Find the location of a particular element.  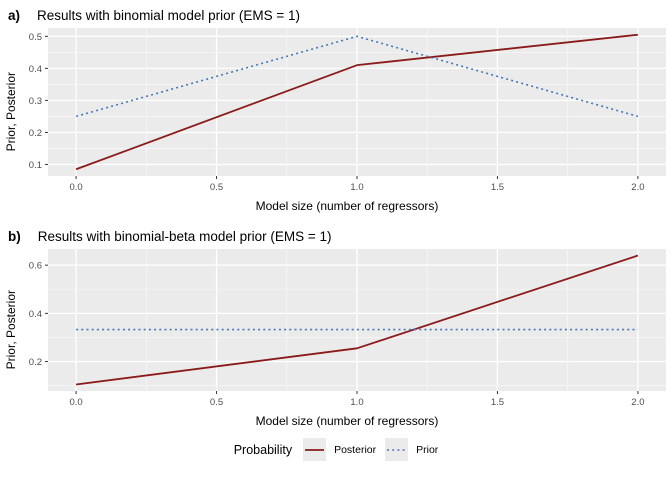

prior-line-key-icon is located at coordinates (397, 449).